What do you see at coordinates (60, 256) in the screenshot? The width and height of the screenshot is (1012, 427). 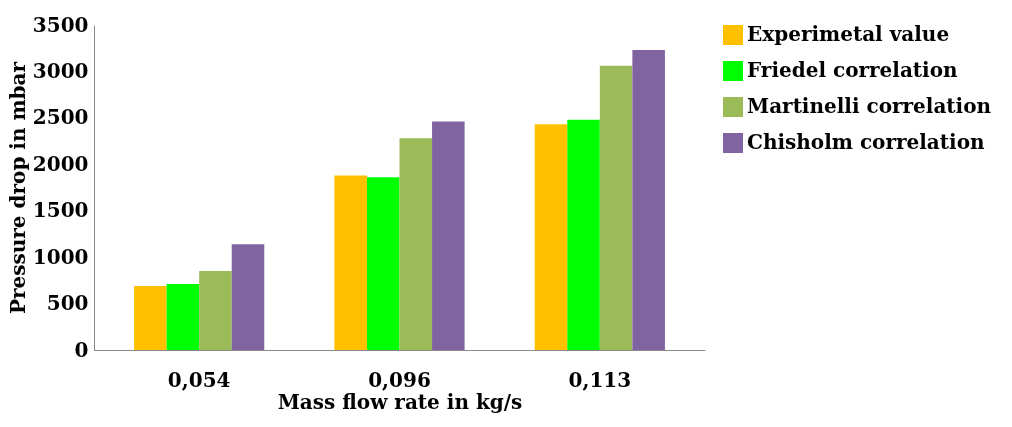 I see `y-tick-label: 1000` at bounding box center [60, 256].